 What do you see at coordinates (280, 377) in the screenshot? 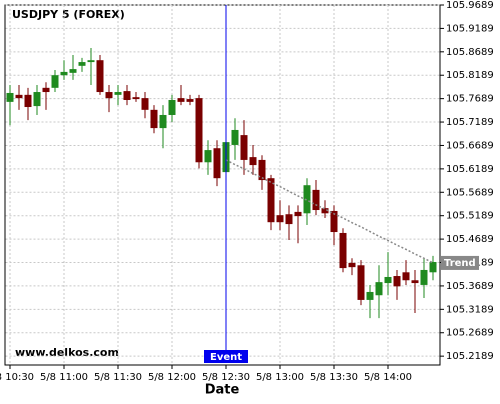
I see `x-tick-label: 5/8 13:00` at bounding box center [280, 377].